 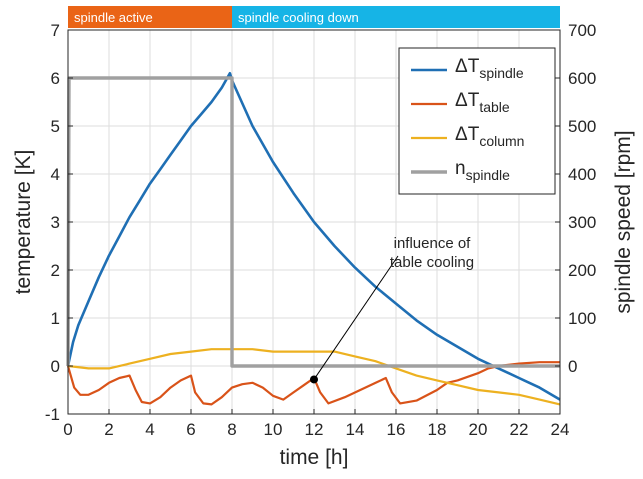 I want to click on phase-label-1: spindle cooling down, so click(x=298, y=17).